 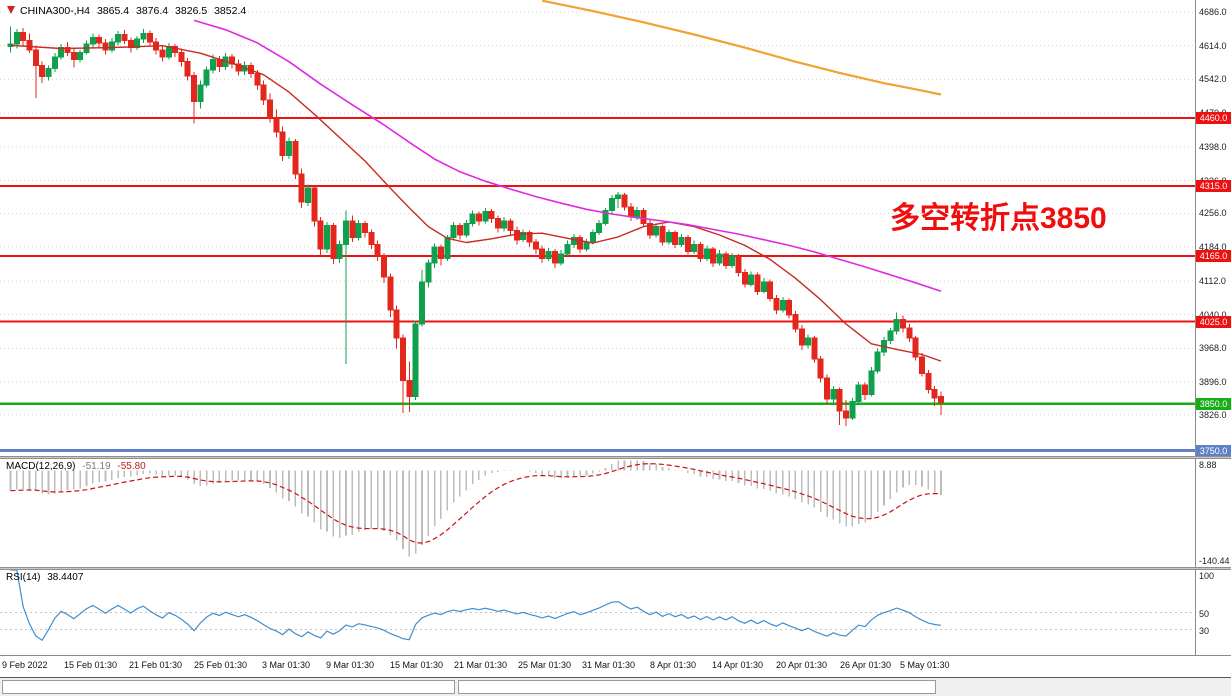 I want to click on rsi-indicator-canvas, so click(x=597, y=612).